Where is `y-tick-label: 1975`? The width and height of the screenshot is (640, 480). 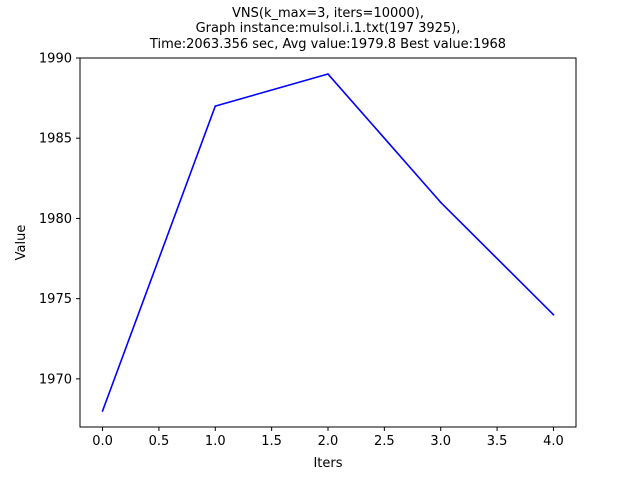
y-tick-label: 1975 is located at coordinates (55, 299).